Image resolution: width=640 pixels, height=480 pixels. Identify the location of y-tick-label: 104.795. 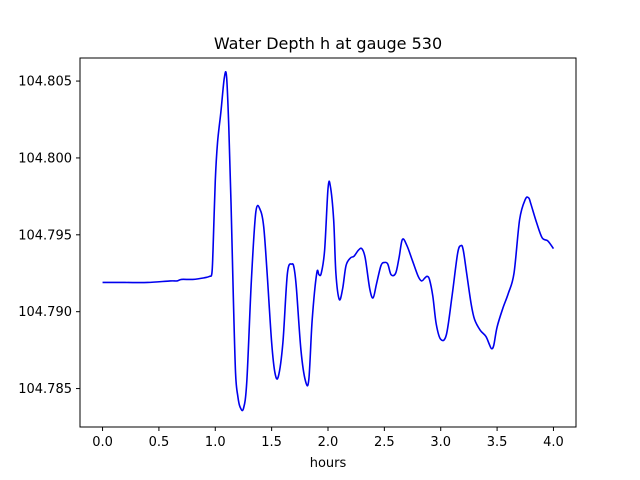
(45, 235).